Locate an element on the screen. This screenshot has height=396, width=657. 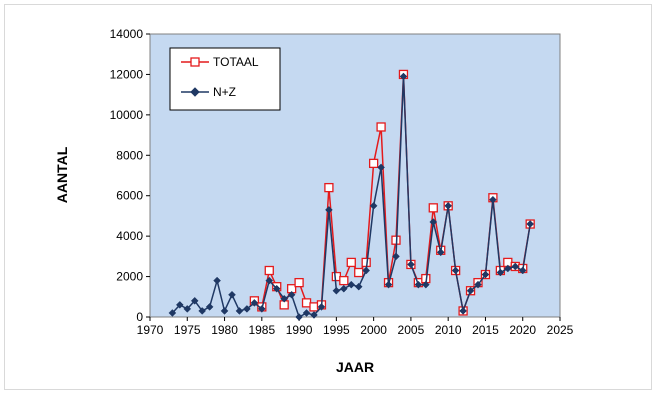
x-tick-label: 1985 is located at coordinates (261, 330).